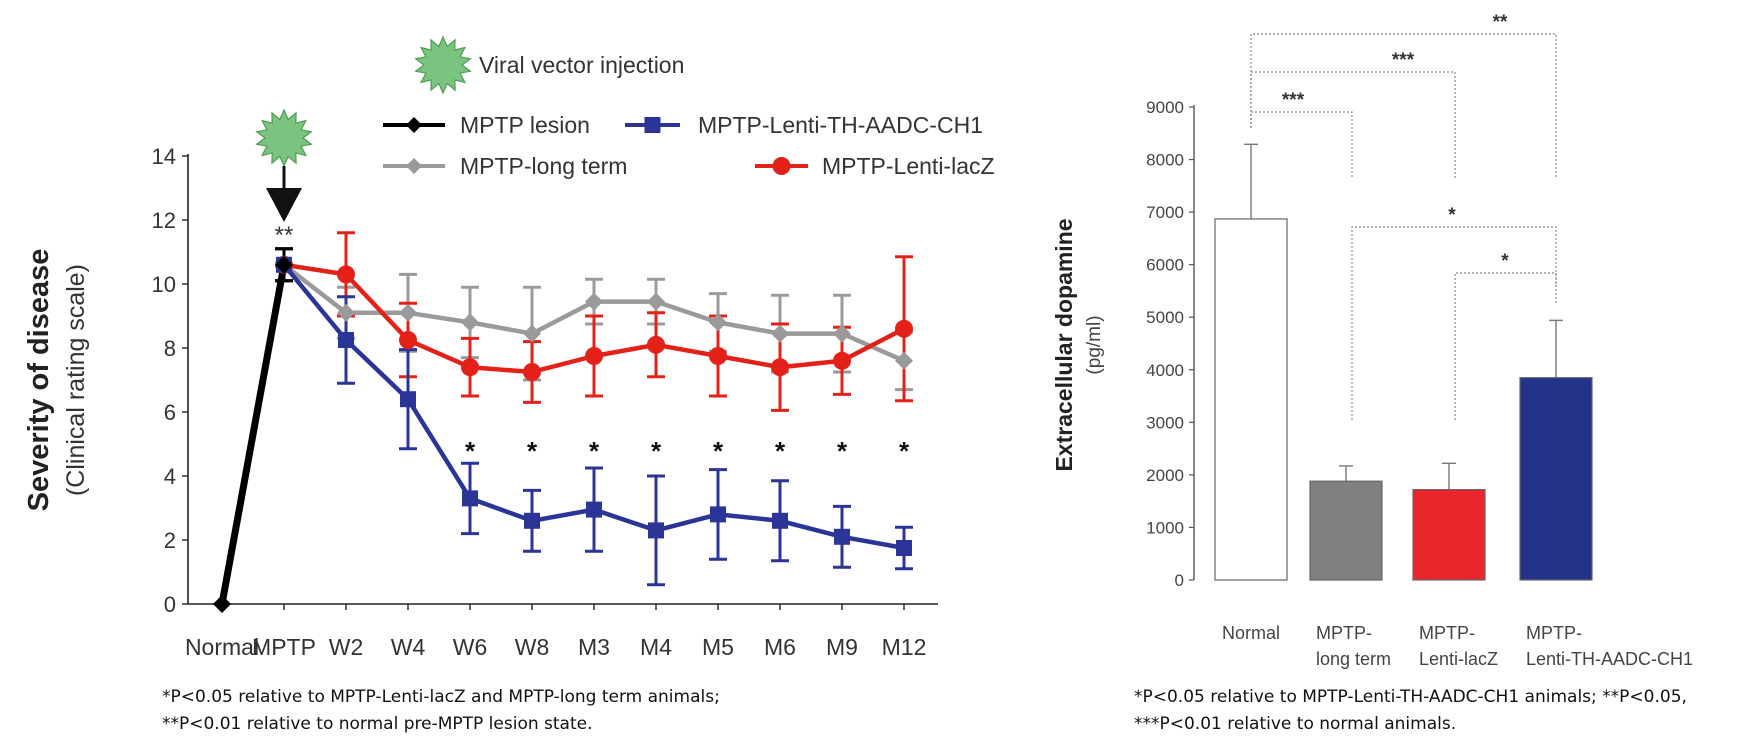 Image resolution: width=1758 pixels, height=755 pixels. I want to click on legend-label: MPTP-Lenti-lacZ, so click(908, 166).